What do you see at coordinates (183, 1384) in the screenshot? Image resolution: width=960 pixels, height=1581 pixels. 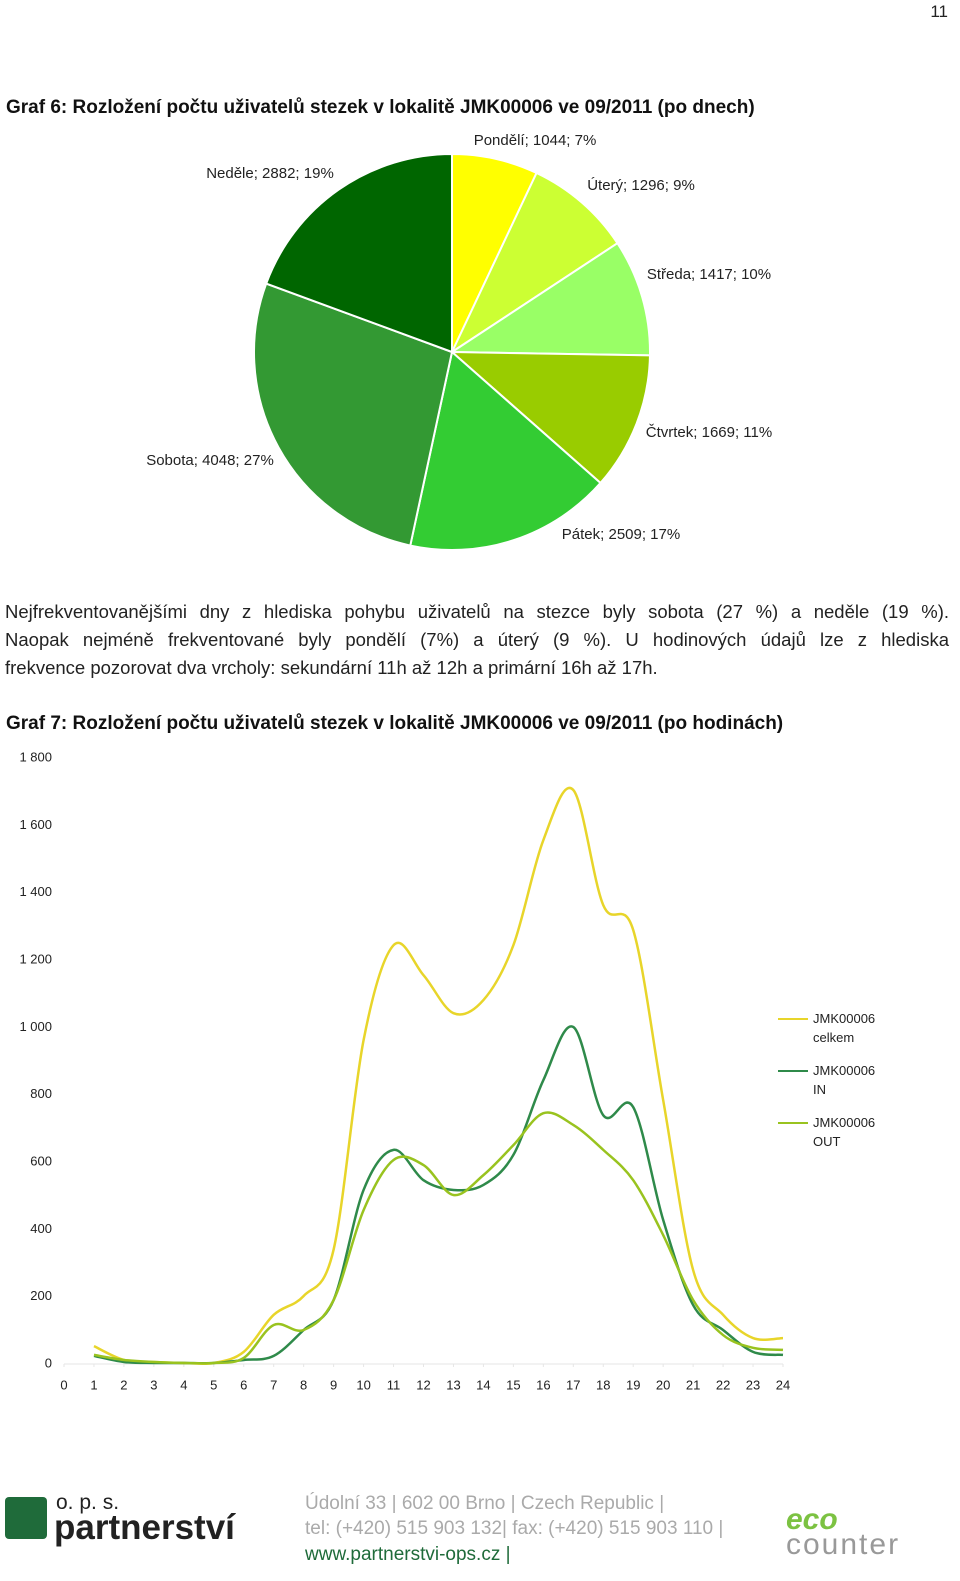 I see `x-tick-label: 4` at bounding box center [183, 1384].